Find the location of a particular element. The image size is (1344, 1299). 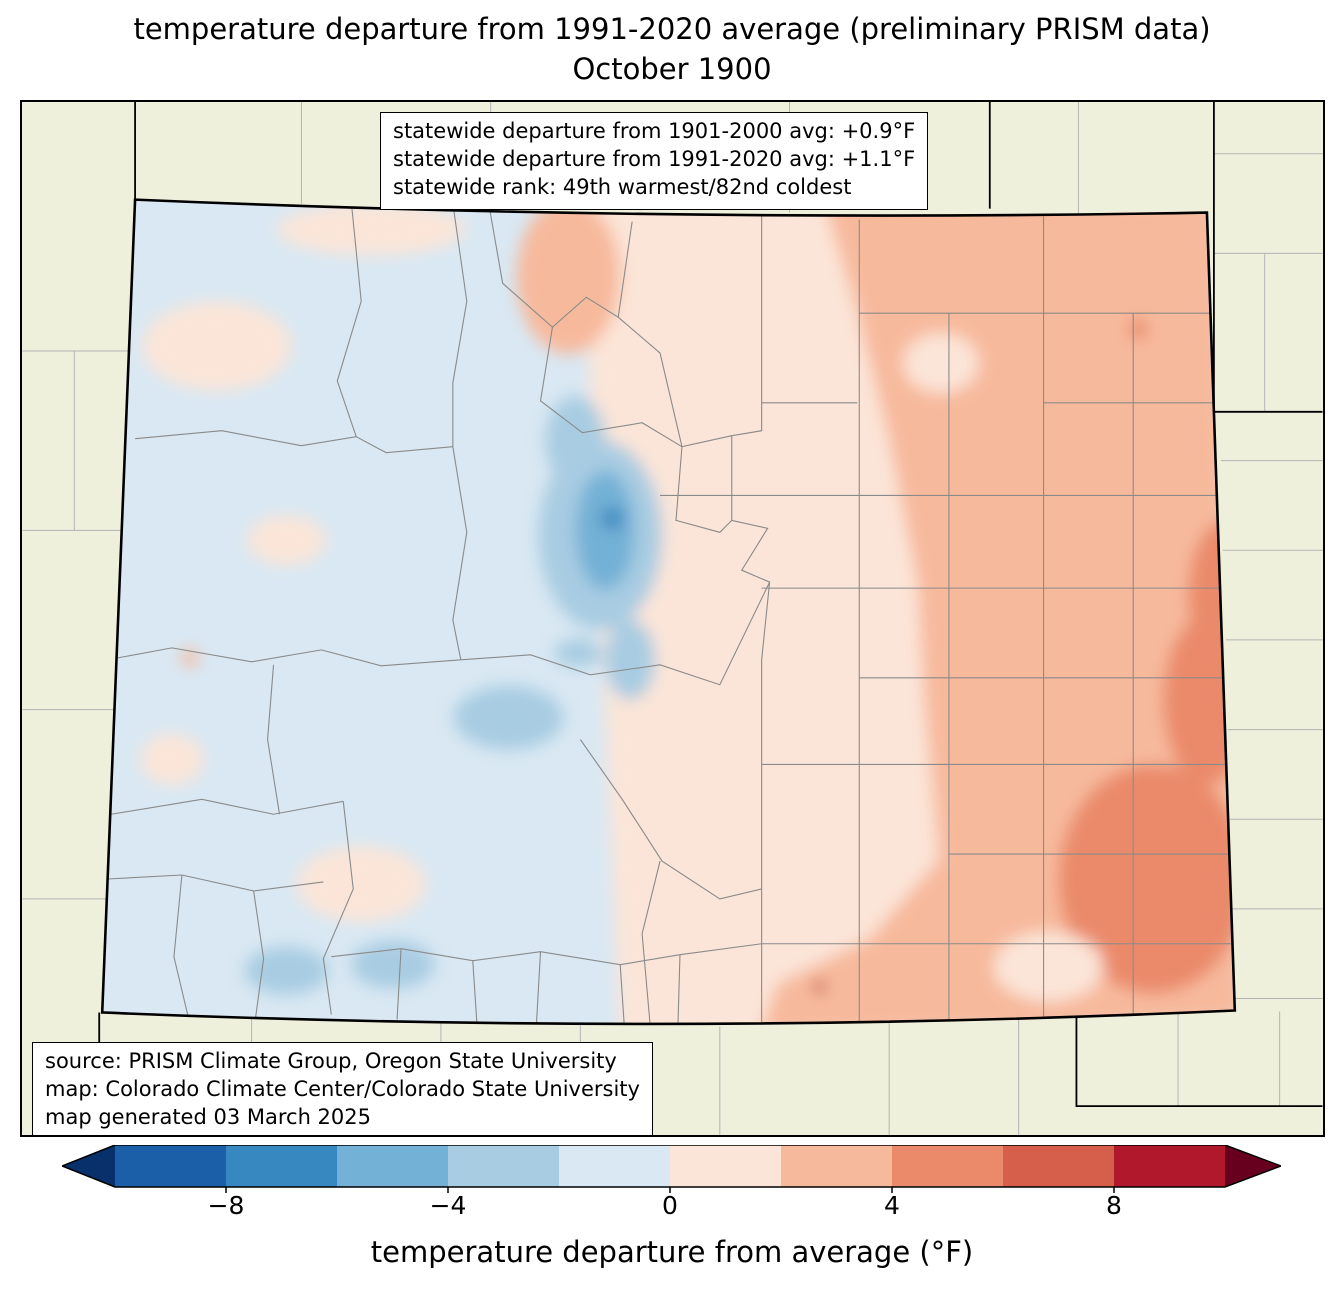

colorbar-tick-label: 8 is located at coordinates (1114, 1205).